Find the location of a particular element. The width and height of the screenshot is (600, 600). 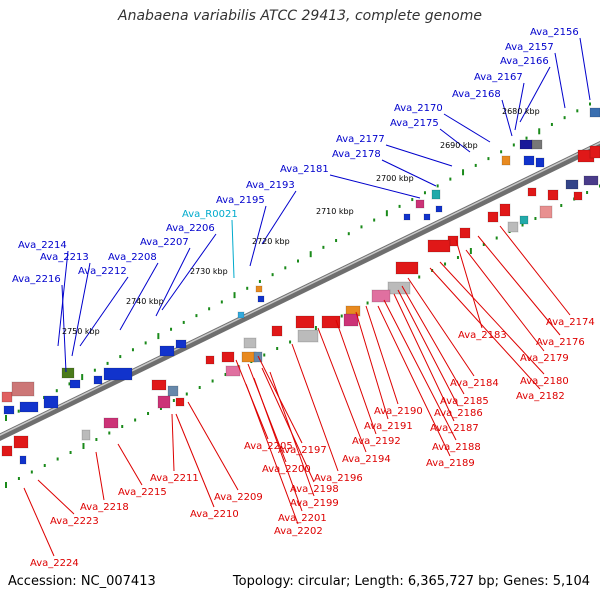

bottom-gene-label: Ava_2182 is located at coordinates (540, 396).